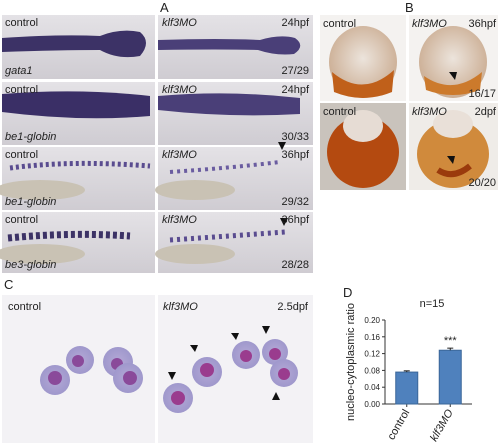 Image resolution: width=500 pixels, height=445 pixels. Describe the element at coordinates (351, 362) in the screenshot. I see `y-axis-label: nucleo-cytoplasmic ratio` at that location.